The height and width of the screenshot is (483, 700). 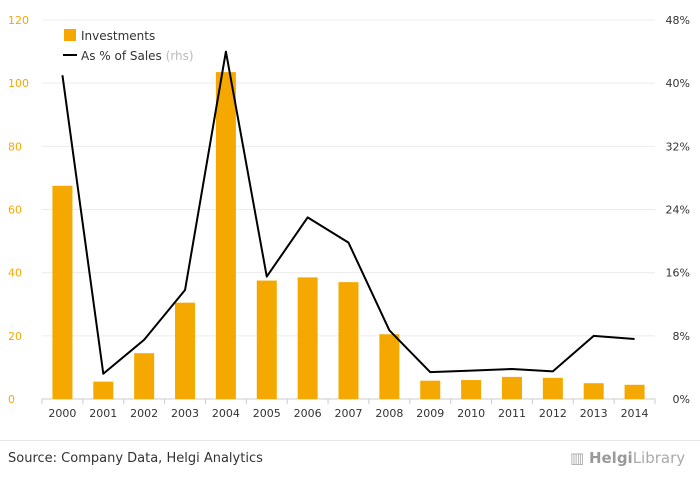 What do you see at coordinates (103, 390) in the screenshot?
I see `bar-investments-2001` at bounding box center [103, 390].